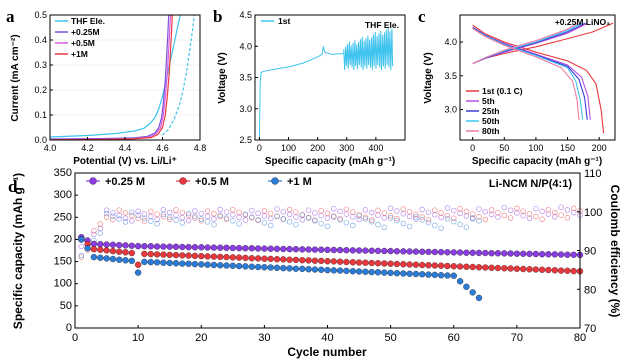  I want to click on panel-d-y-ticks: 0 50 100 150 200 250 300 350, so click(66, 250).